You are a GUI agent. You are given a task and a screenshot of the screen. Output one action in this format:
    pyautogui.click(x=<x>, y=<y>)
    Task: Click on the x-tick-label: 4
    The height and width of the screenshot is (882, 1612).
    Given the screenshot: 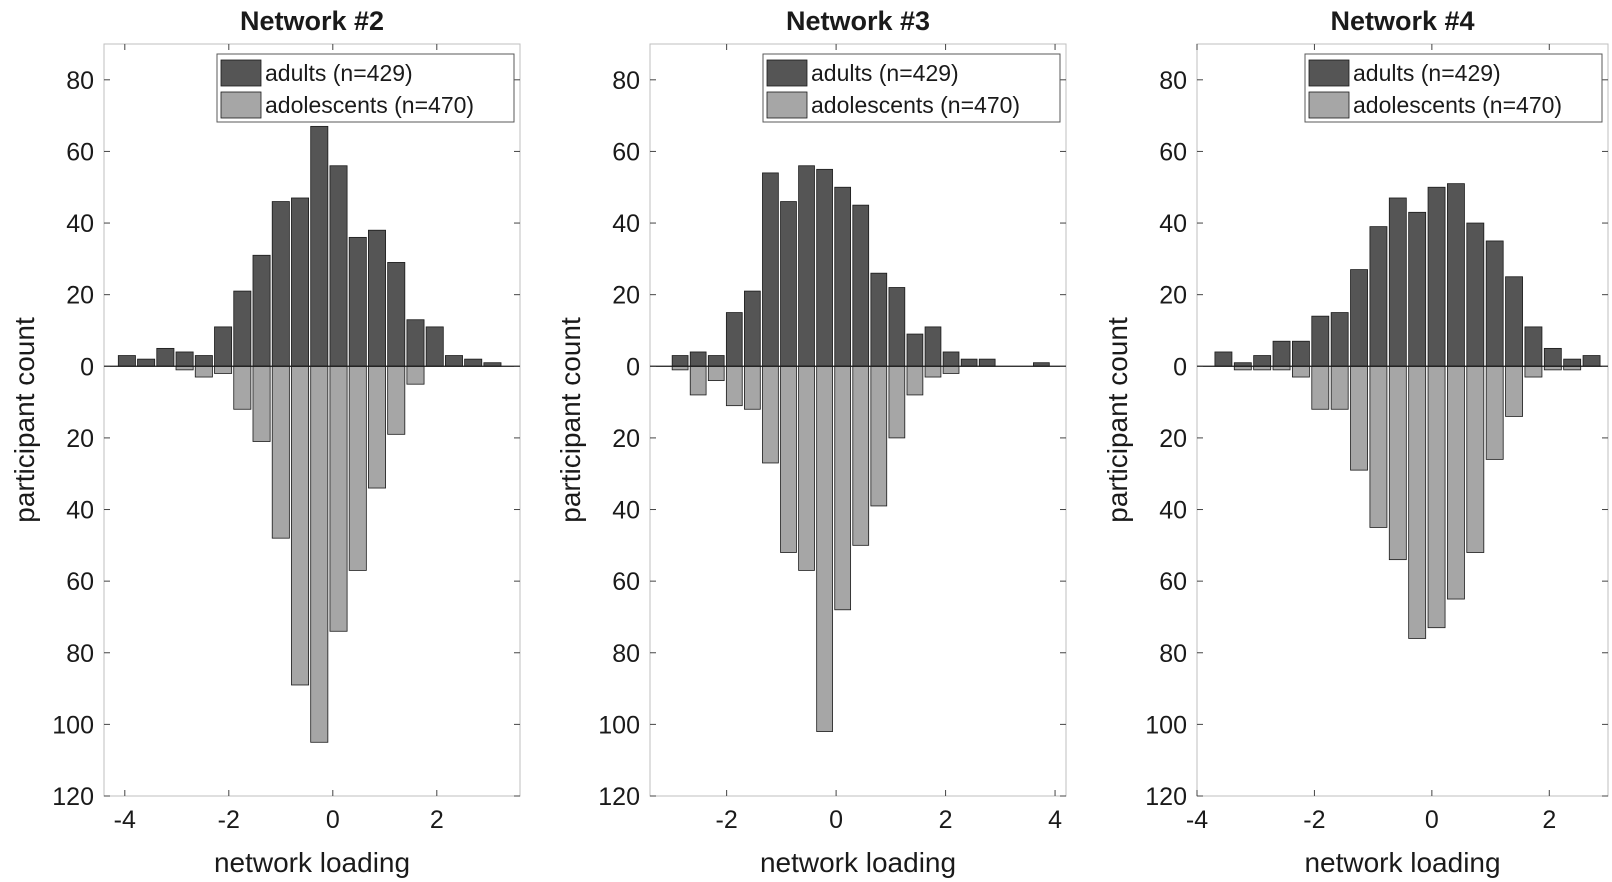 What is the action you would take?
    pyautogui.click(x=1055, y=820)
    